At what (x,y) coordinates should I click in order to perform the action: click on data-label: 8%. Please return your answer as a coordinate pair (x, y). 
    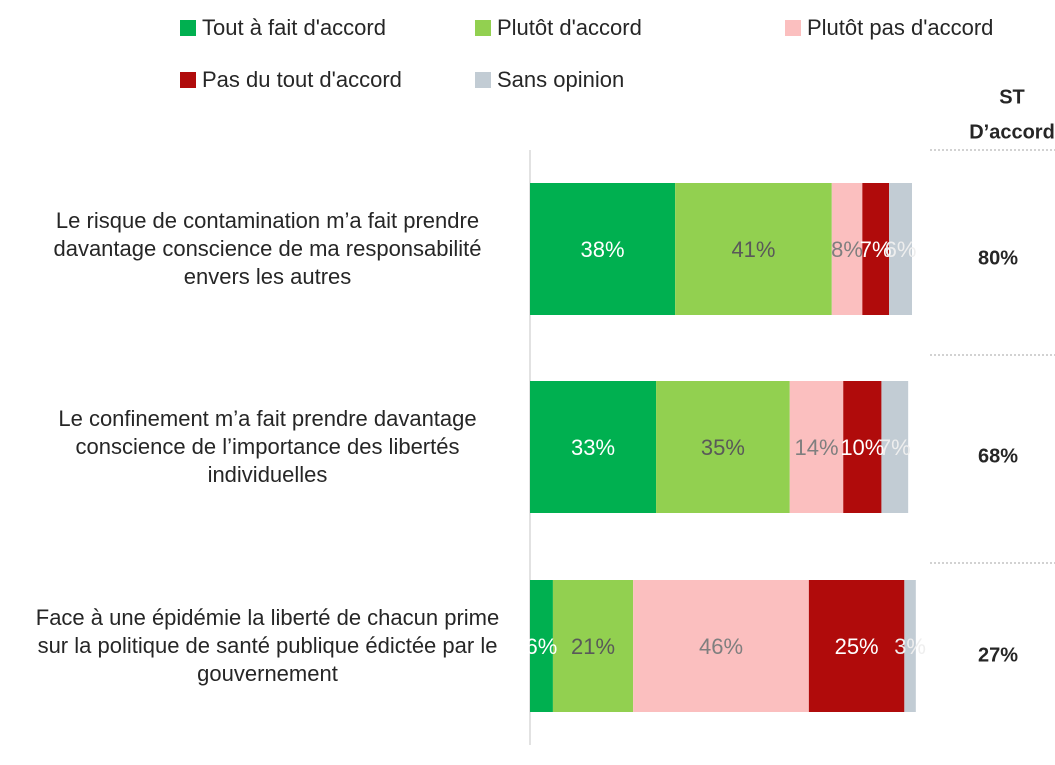
    Looking at the image, I should click on (847, 249).